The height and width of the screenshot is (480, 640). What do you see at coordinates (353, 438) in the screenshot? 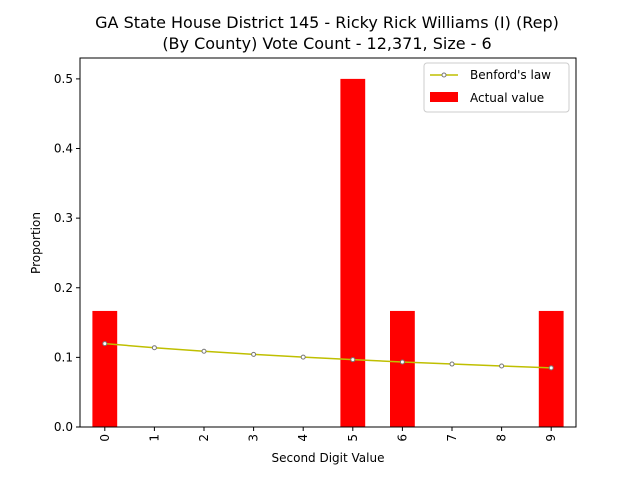
I see `x-tick-label-5: 5` at bounding box center [353, 438].